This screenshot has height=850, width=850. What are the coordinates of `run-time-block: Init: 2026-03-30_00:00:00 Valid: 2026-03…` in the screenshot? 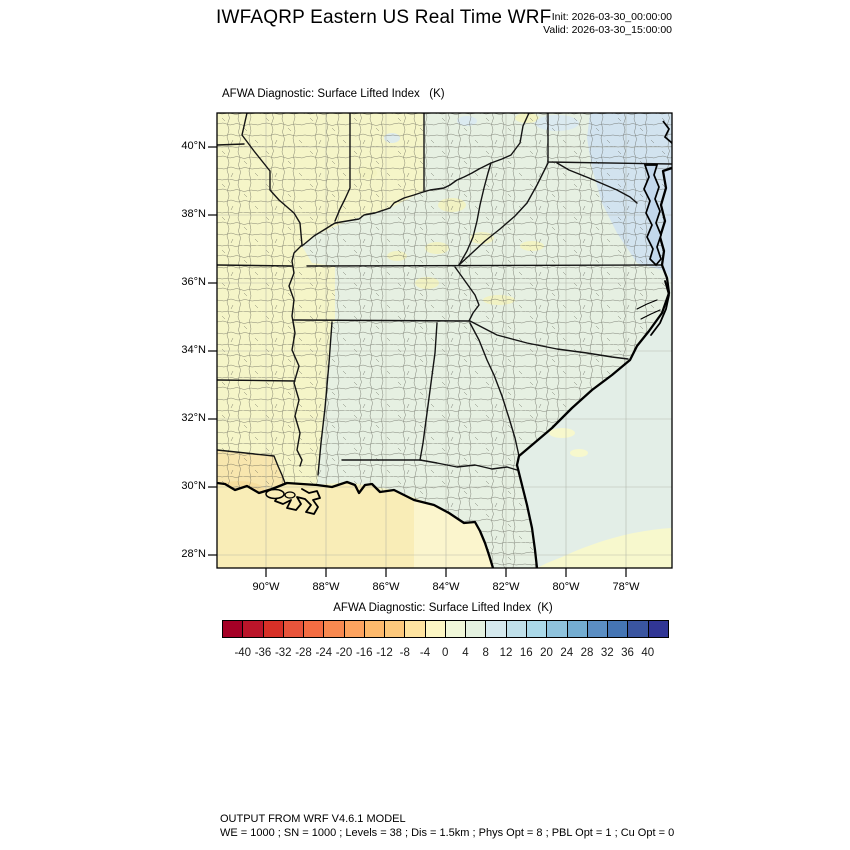 It's located at (586, 24).